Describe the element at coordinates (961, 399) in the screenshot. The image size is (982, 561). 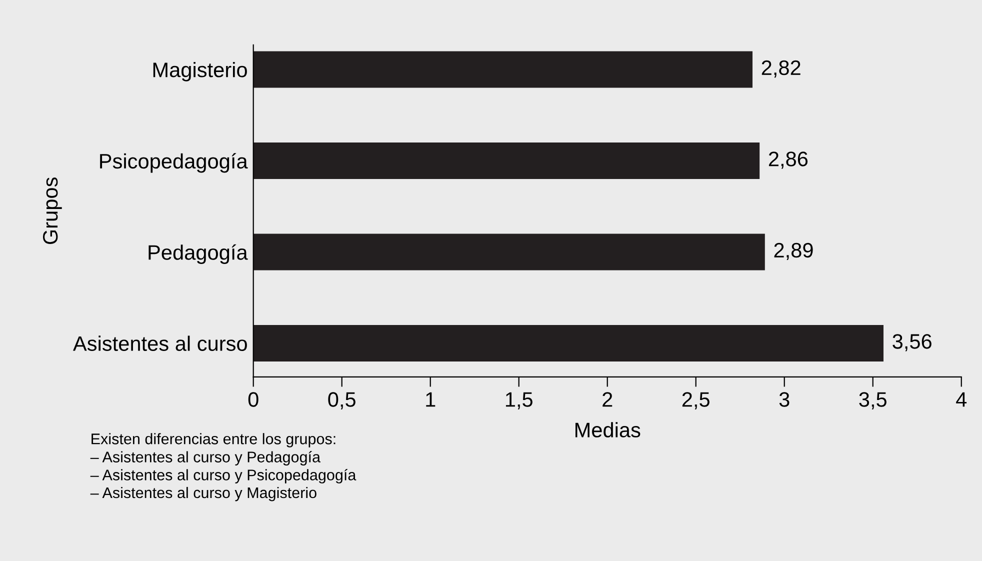
I see `x-tick-label: 4` at that location.